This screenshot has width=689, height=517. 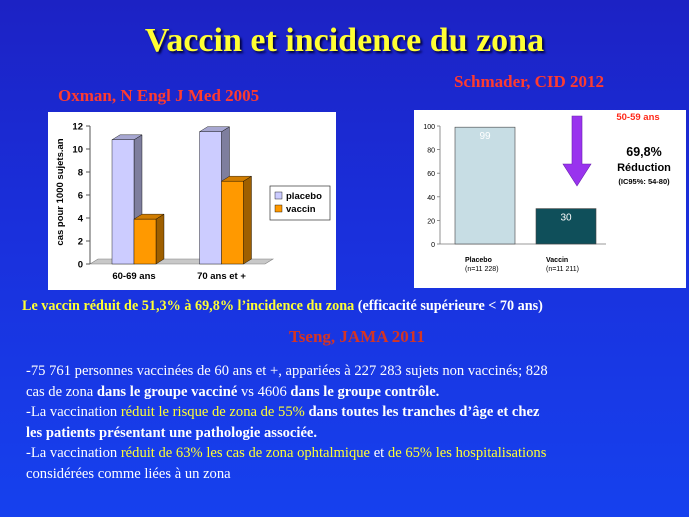 What do you see at coordinates (431, 221) in the screenshot?
I see `chart-schmader-ytick-label: 20` at bounding box center [431, 221].